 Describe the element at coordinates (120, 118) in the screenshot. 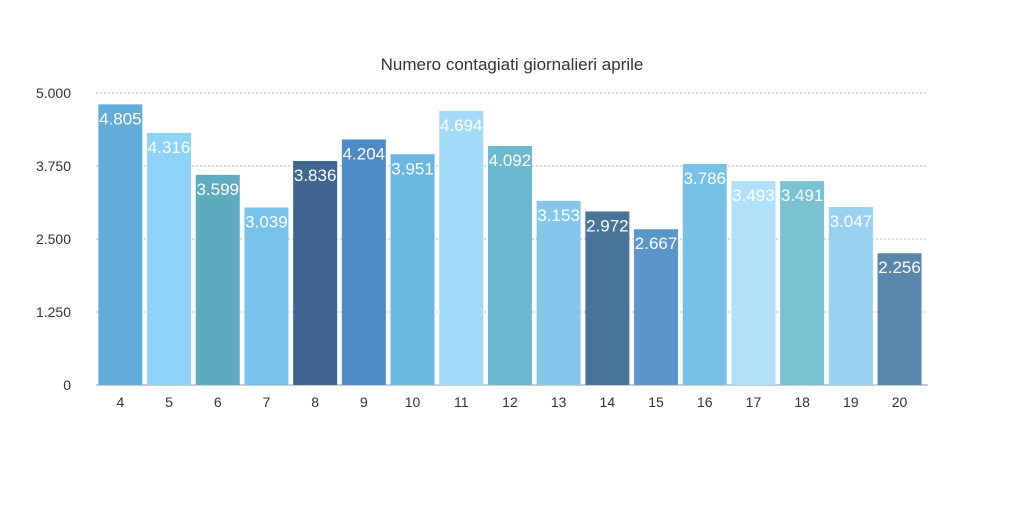

I see `bar-value-label: 4.805` at that location.